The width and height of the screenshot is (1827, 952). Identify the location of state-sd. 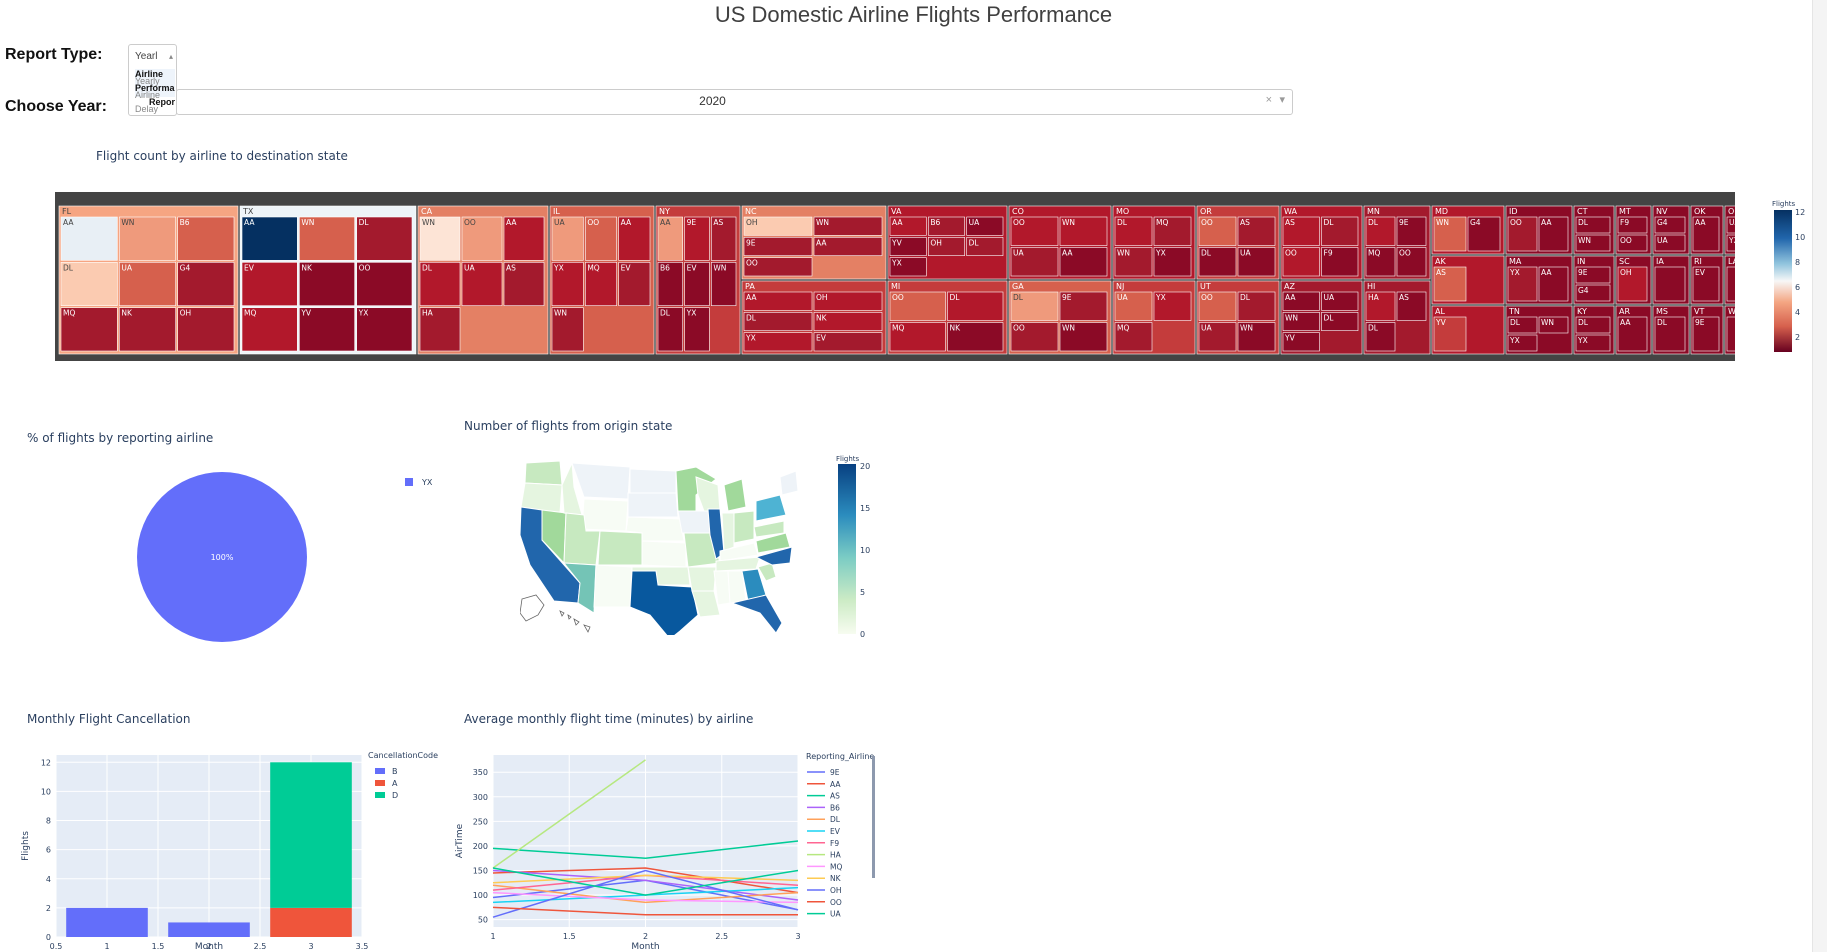
(653, 505).